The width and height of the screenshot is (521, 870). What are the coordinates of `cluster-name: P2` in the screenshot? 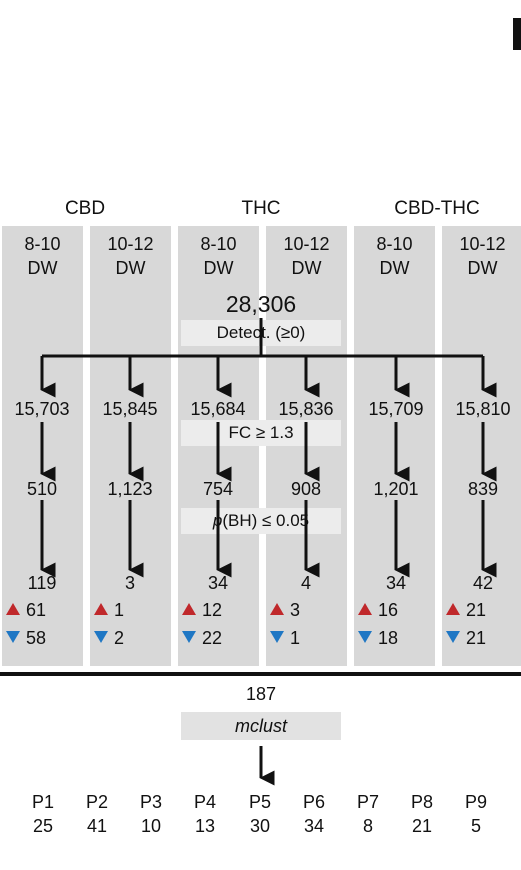 It's located at (97, 802).